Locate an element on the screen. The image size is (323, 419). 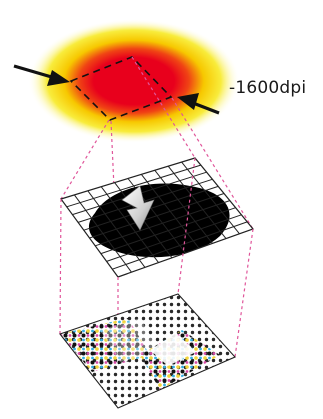
sampling-square is located at coordinates (121, 88).